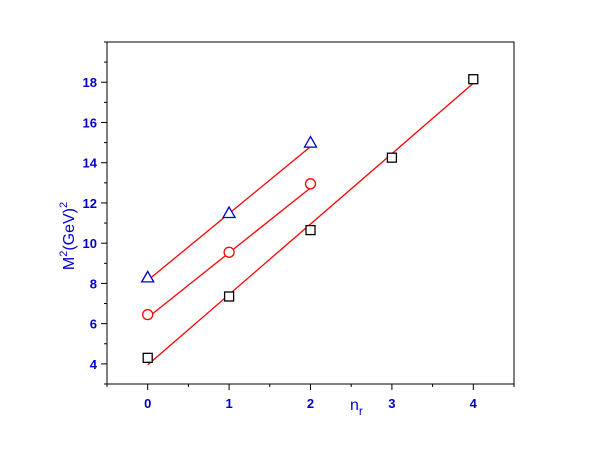 This screenshot has height=460, width=598. Describe the element at coordinates (93, 324) in the screenshot. I see `y-tick-label: 6` at that location.